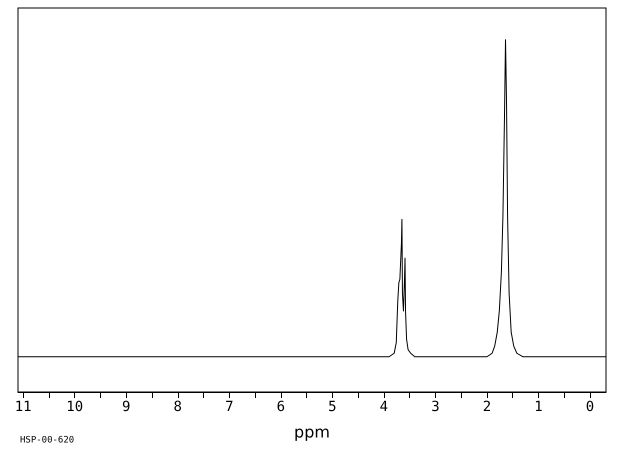 This screenshot has width=620, height=455. Describe the element at coordinates (178, 407) in the screenshot. I see `x-tick-label: 8` at that location.